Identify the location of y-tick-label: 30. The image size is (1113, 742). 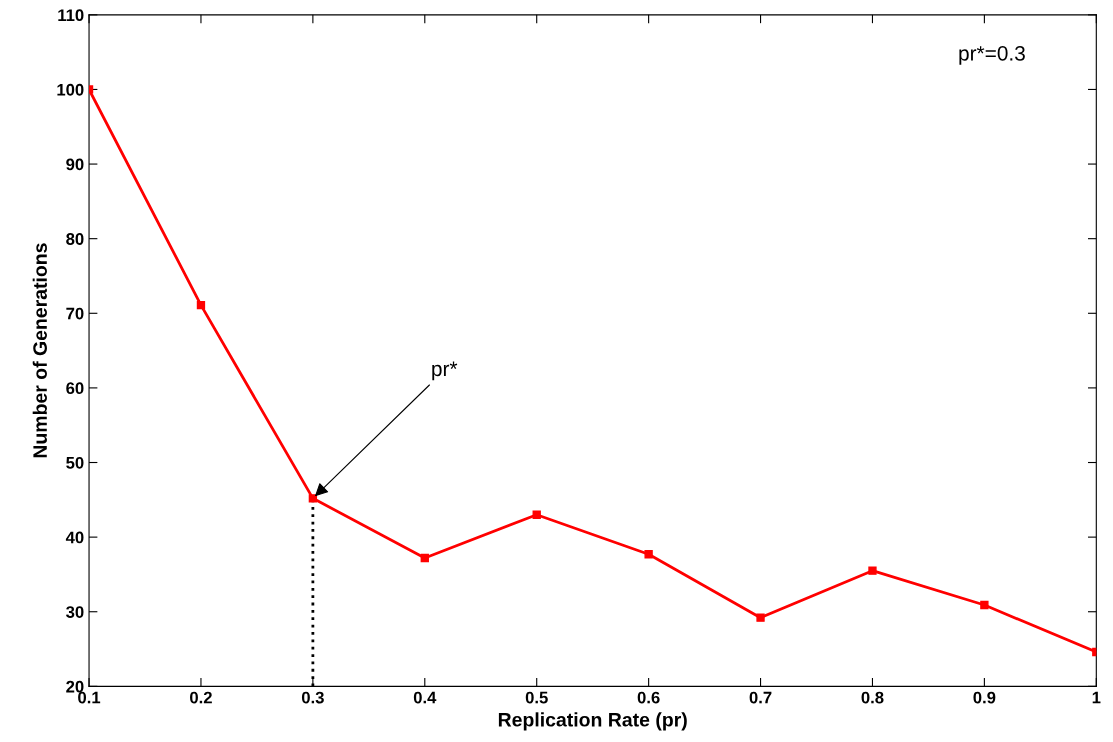
(75, 612).